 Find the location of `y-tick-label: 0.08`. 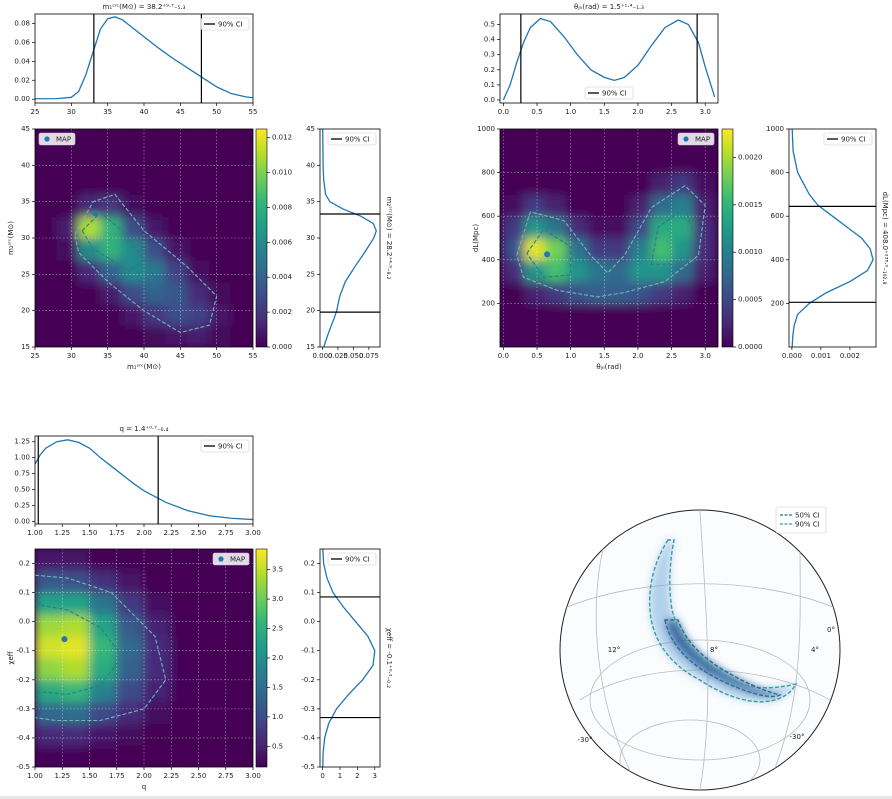

y-tick-label: 0.08 is located at coordinates (22, 23).